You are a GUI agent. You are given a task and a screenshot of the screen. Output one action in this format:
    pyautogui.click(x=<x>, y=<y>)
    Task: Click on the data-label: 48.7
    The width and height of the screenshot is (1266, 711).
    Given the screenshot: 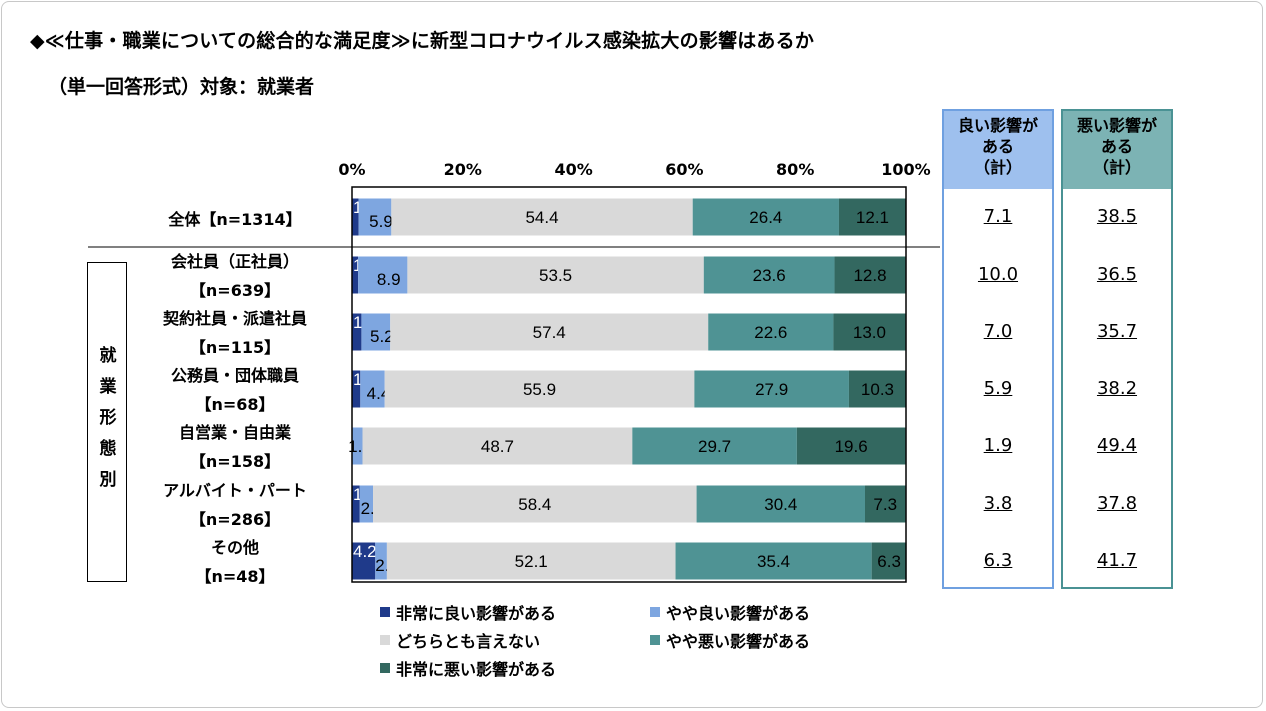 What is the action you would take?
    pyautogui.click(x=497, y=446)
    